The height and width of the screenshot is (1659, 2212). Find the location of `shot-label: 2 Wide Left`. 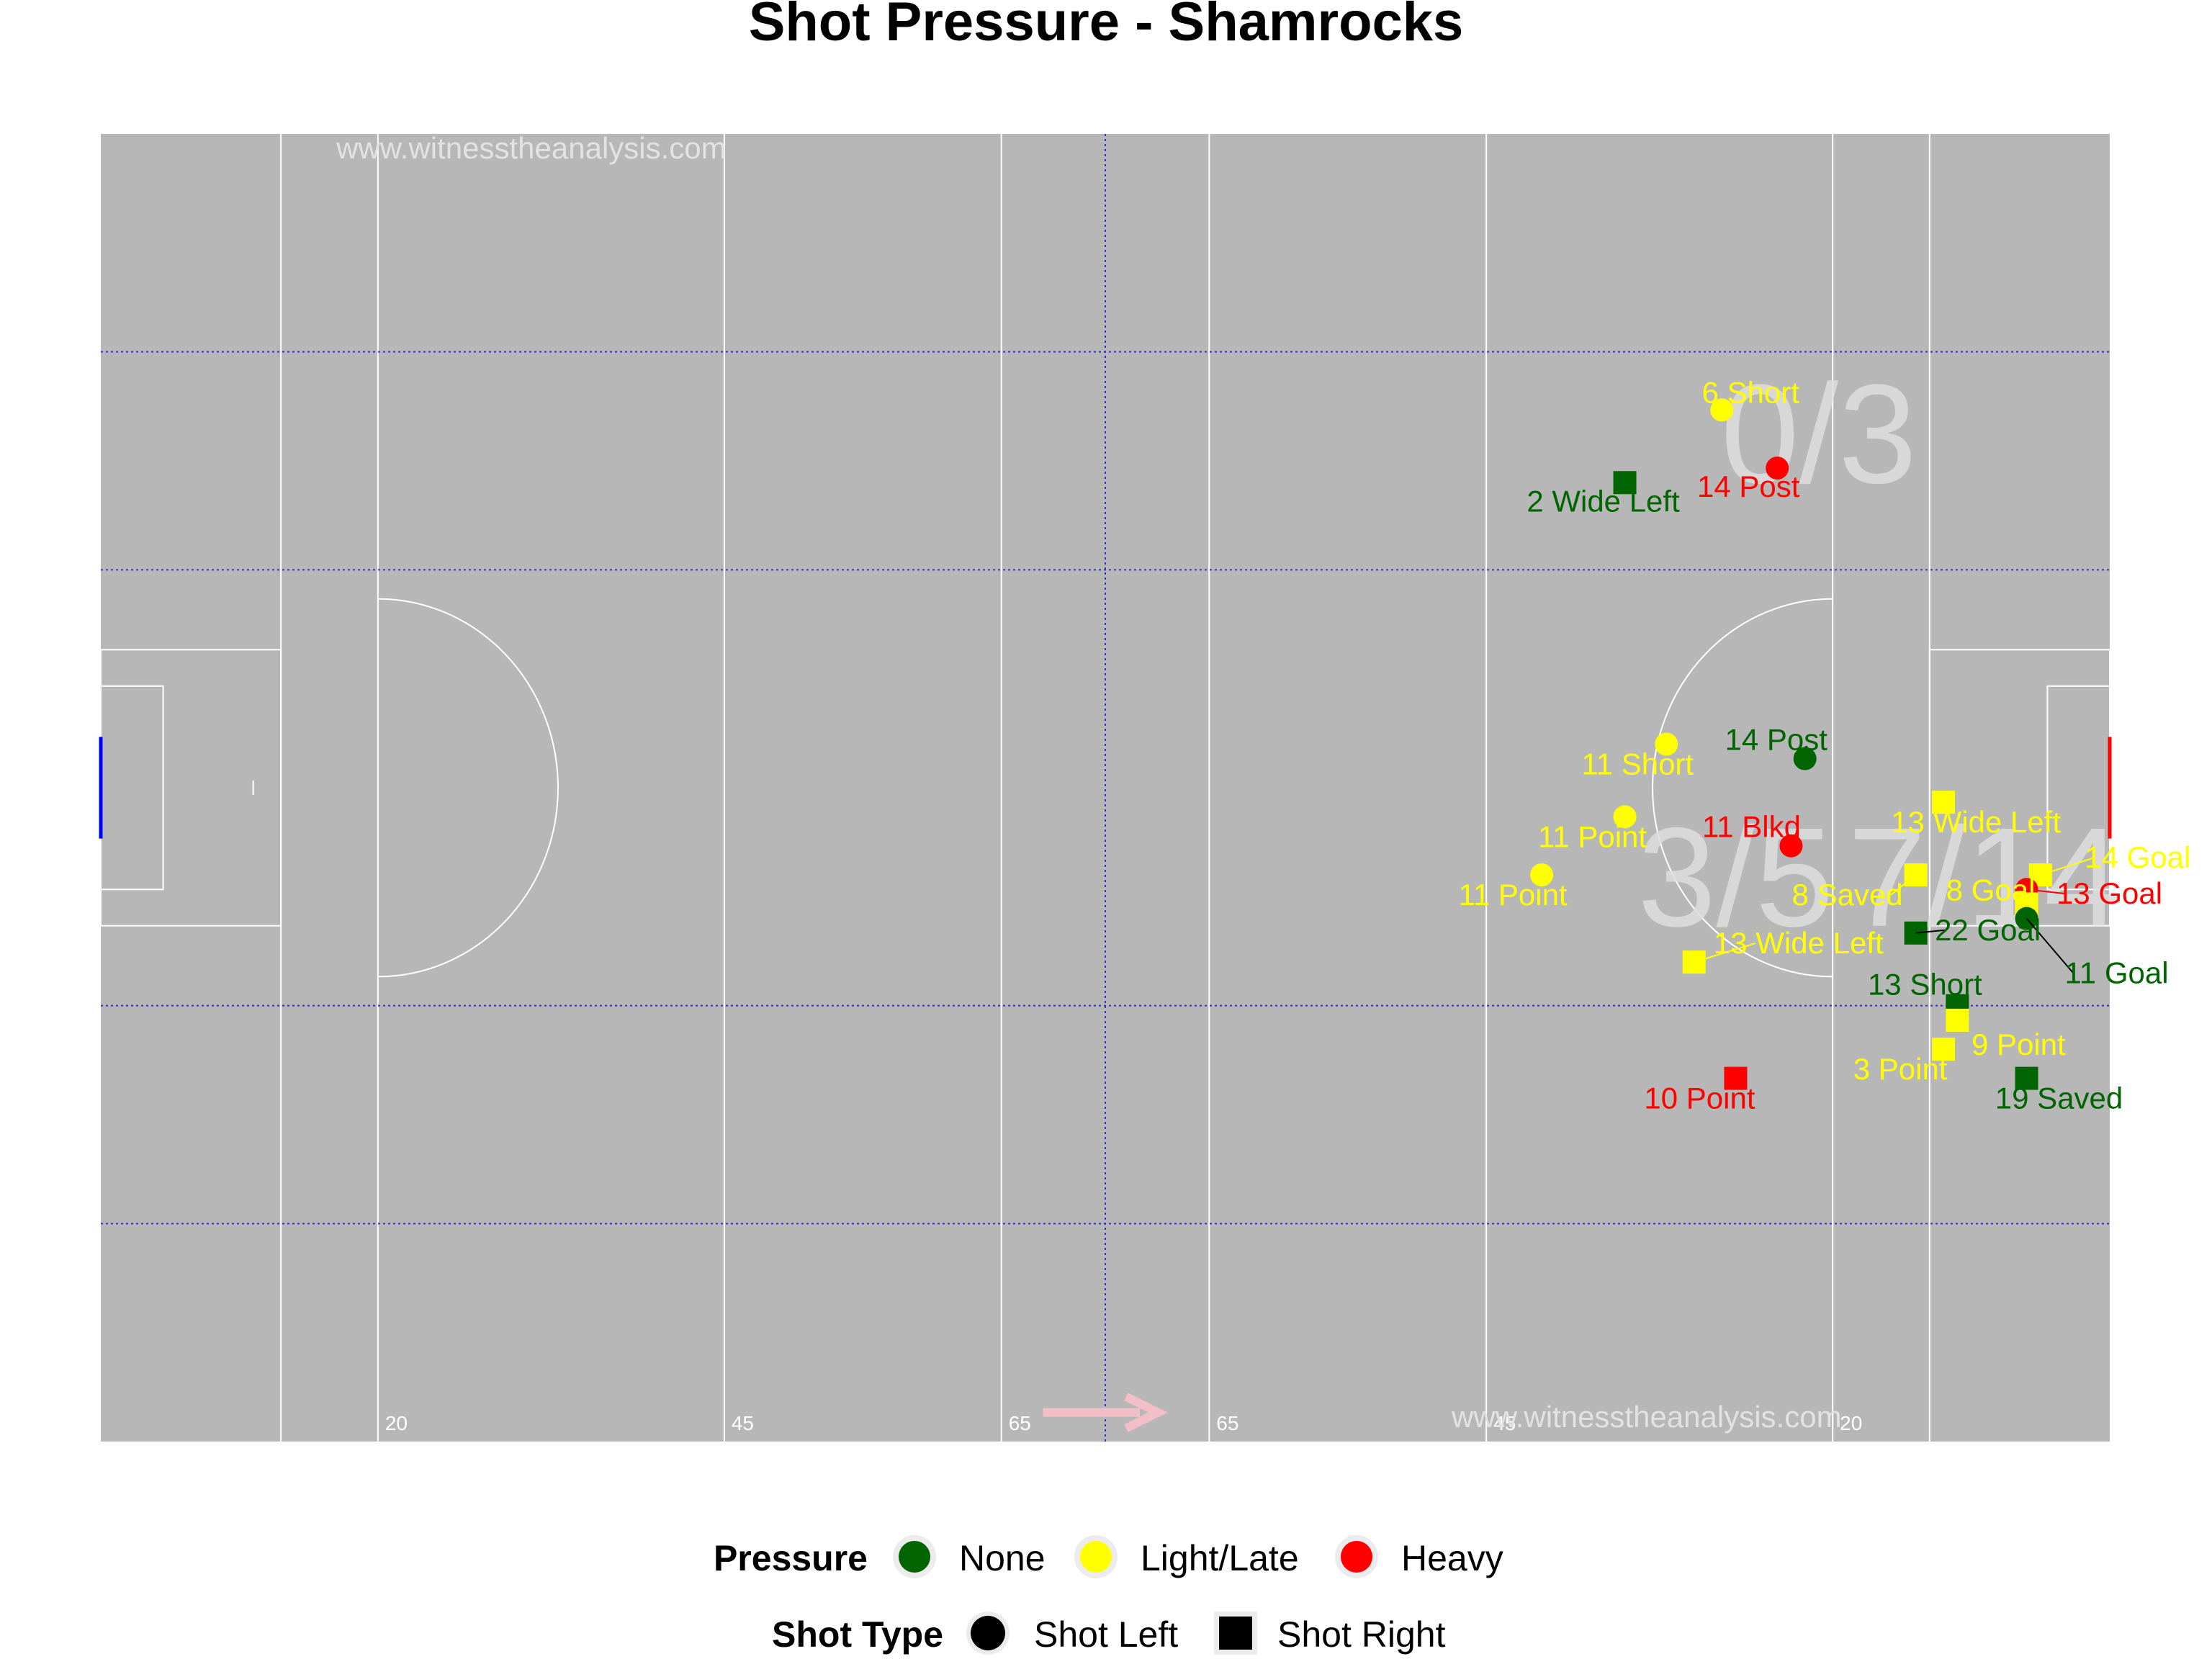

shot-label: 2 Wide Left is located at coordinates (1604, 501).